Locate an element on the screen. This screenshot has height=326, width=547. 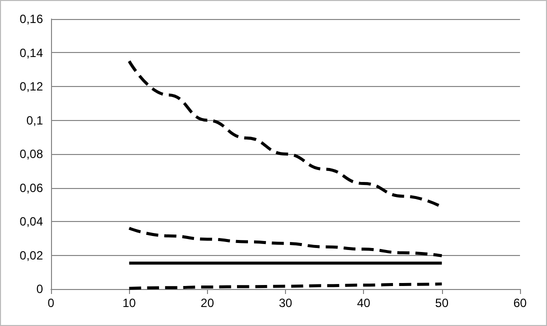
x-tick-label: 10 is located at coordinates (129, 303).